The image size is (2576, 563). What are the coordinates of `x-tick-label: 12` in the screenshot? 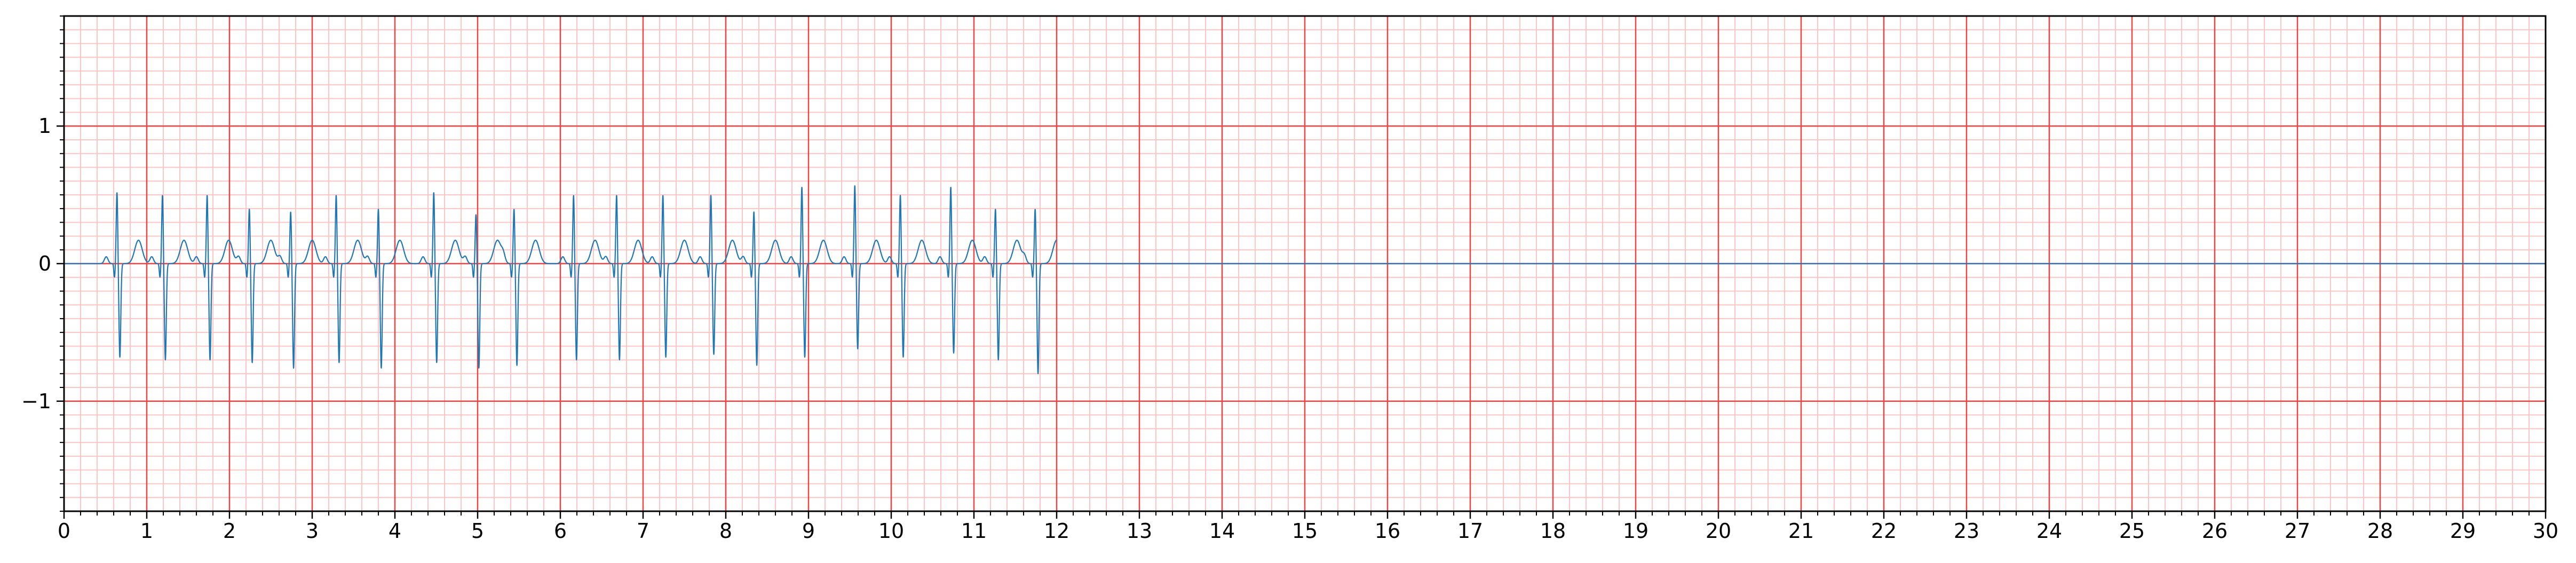 It's located at (1056, 531).